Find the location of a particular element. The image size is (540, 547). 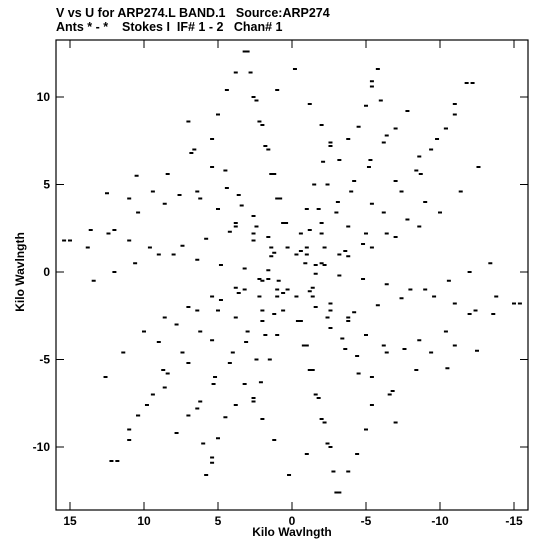

y-tick-label: -5 is located at coordinates (44, 360).